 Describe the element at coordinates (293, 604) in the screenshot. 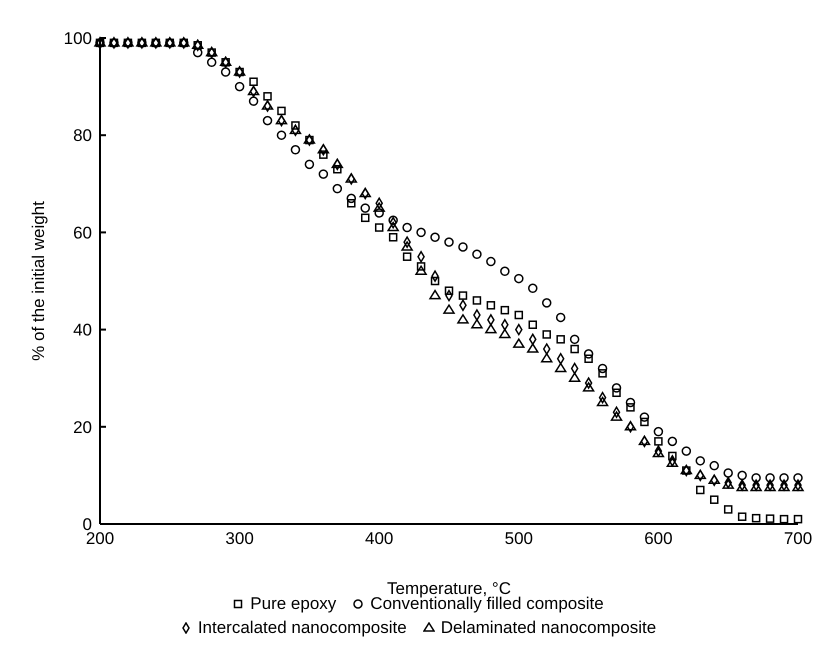

I see `legend-label: Pure epoxy` at that location.